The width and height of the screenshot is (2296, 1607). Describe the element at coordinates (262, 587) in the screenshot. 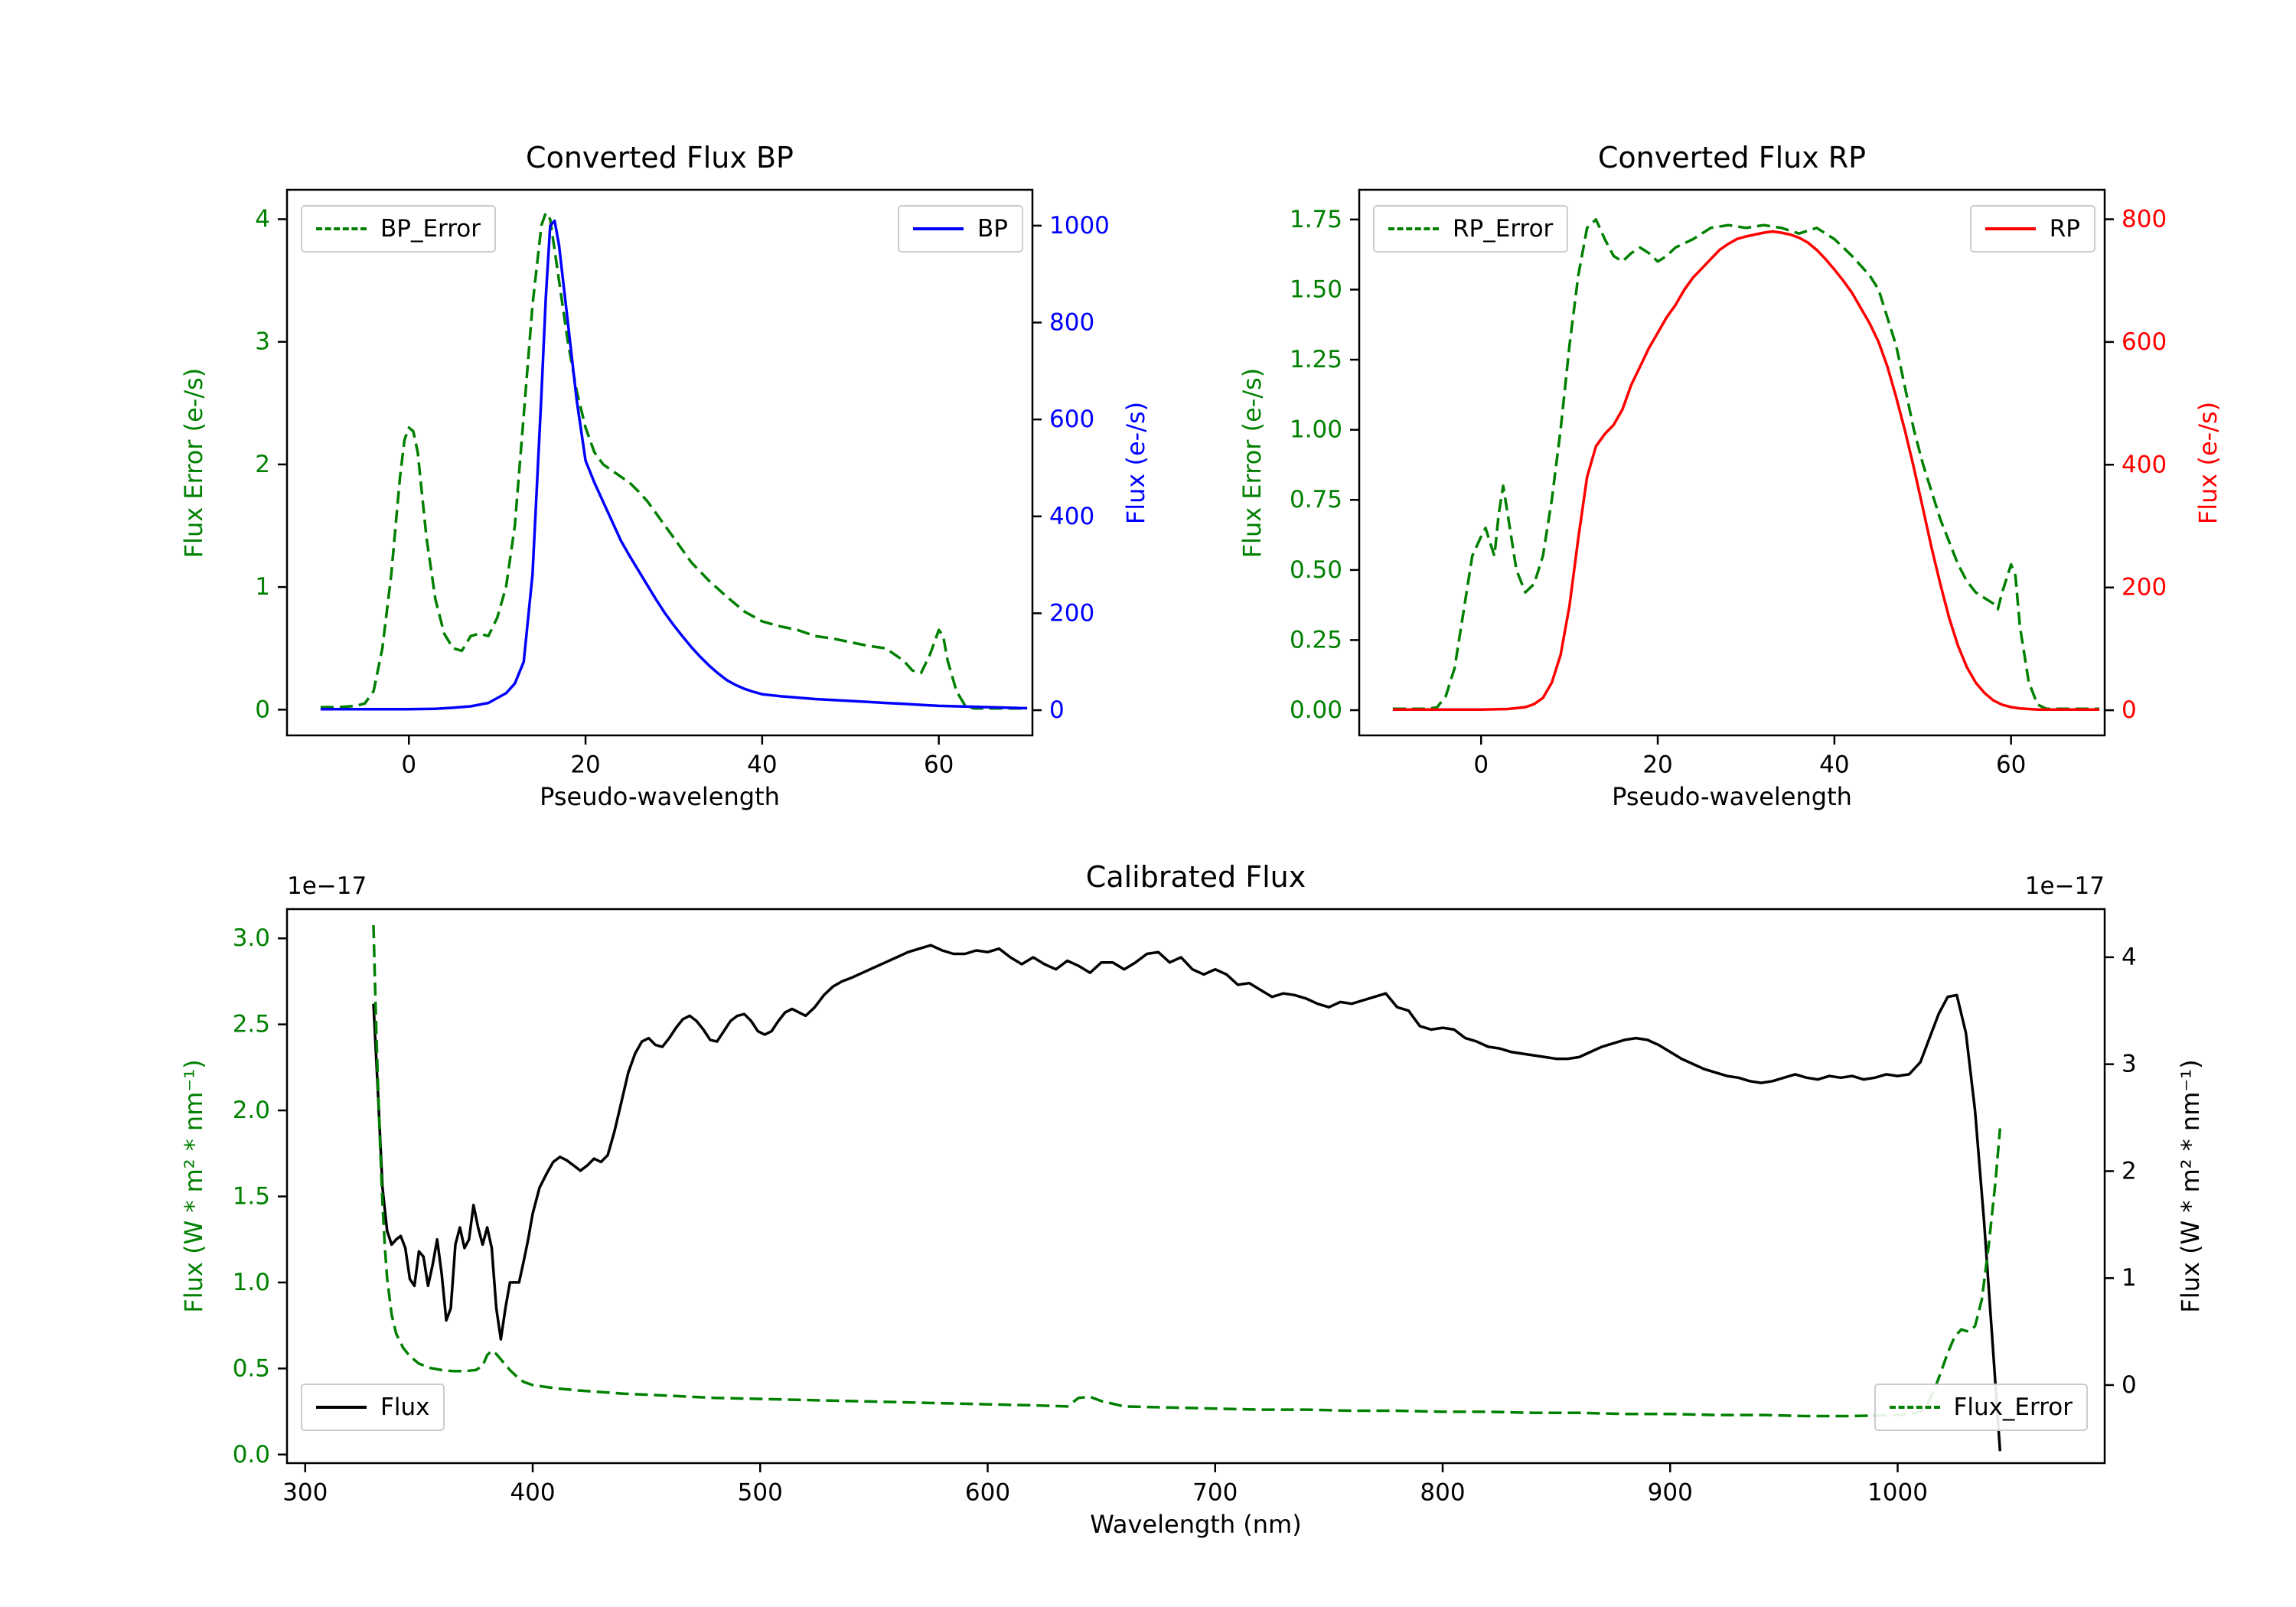

I see `left-y-tick-label: 1` at that location.